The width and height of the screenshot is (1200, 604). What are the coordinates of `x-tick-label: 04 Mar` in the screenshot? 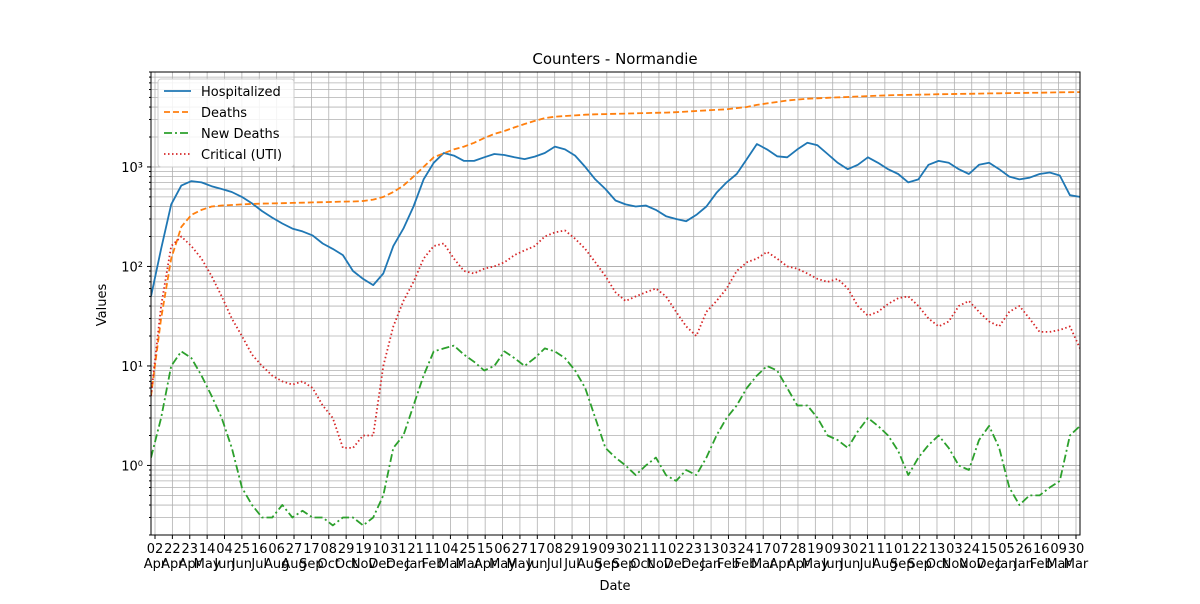 It's located at (450, 557).